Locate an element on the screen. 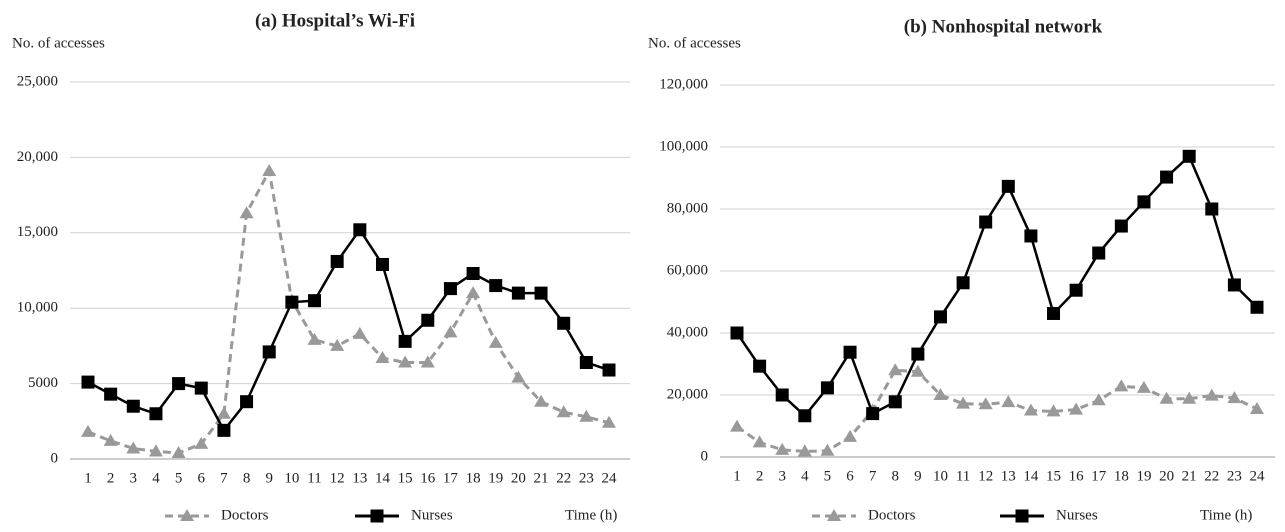 The image size is (1285, 532). x-tick-label: 1 is located at coordinates (88, 478).